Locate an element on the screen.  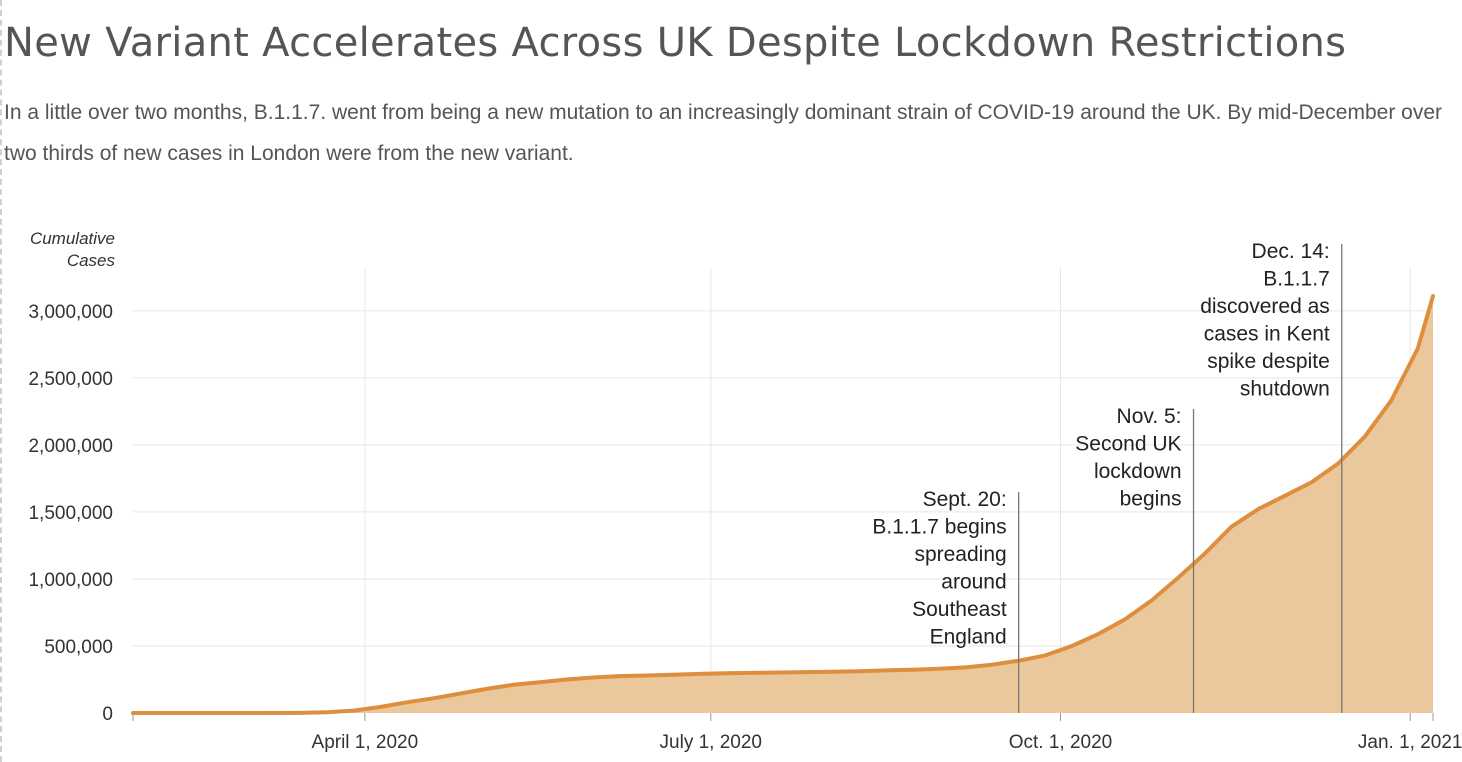
y-tick-label: 2,000,000 is located at coordinates (70, 446).